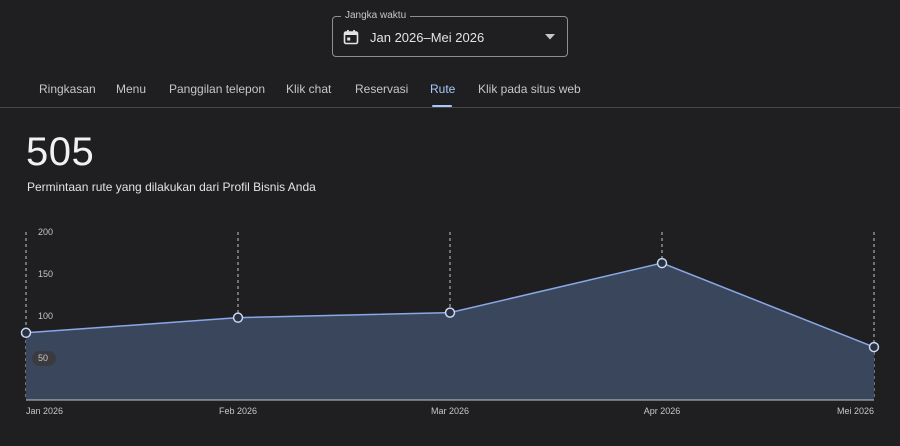 Image resolution: width=900 pixels, height=446 pixels. Describe the element at coordinates (67, 89) in the screenshot. I see `tab-ringkasan: Ringkasan` at that location.